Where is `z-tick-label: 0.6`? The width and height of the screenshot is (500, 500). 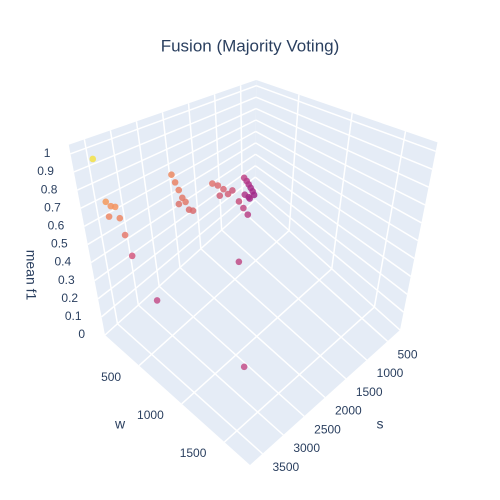
z-tick-label: 0.6 is located at coordinates (56, 225).